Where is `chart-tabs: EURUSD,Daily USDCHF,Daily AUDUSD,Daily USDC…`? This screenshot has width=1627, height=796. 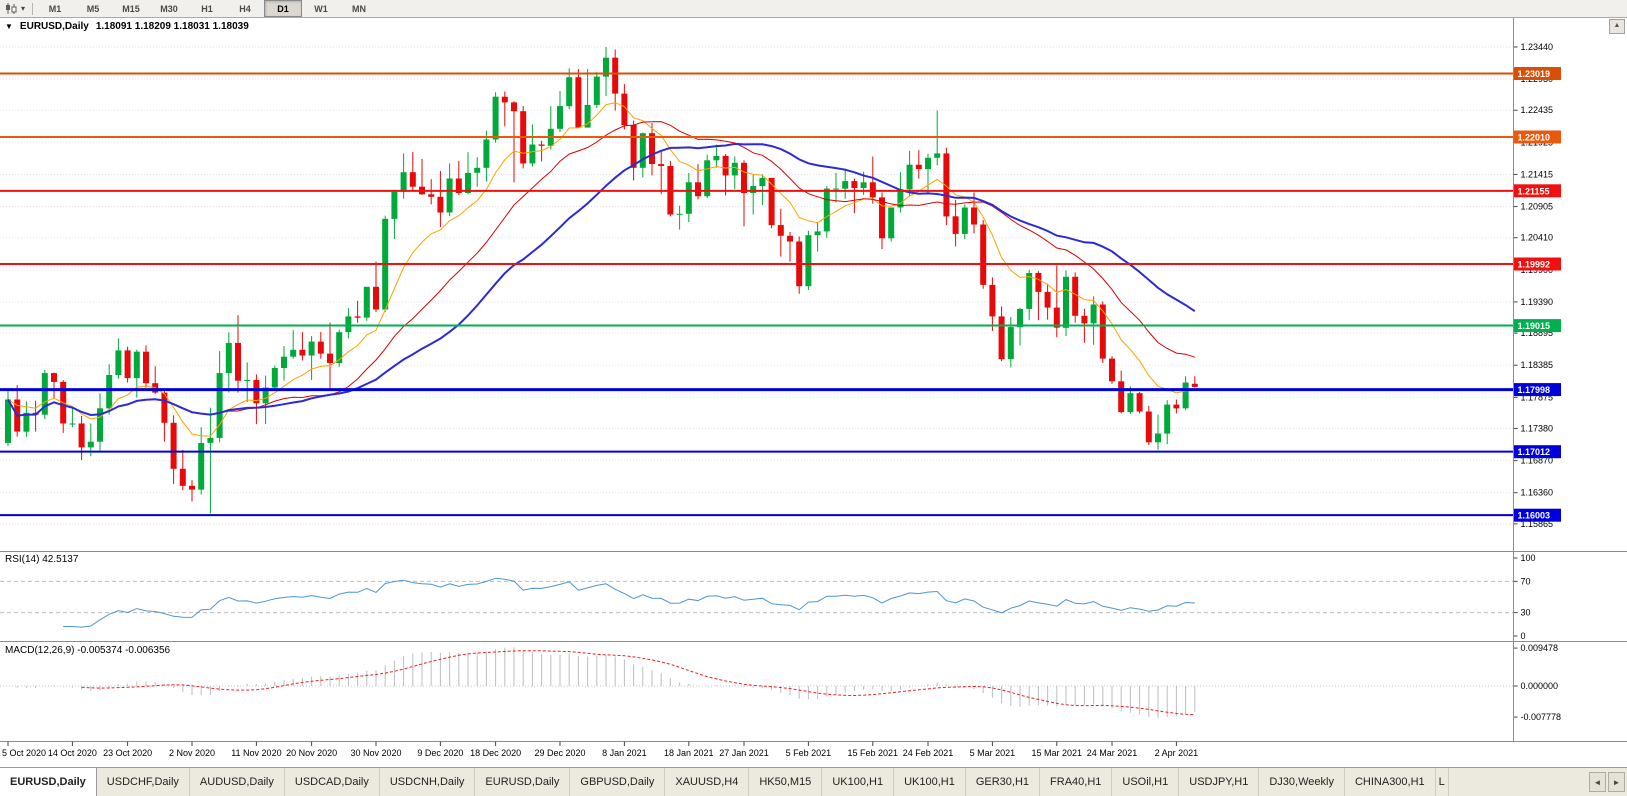 chart-tabs: EURUSD,Daily USDCHF,Daily AUDUSD,Daily USDC… is located at coordinates (793, 782).